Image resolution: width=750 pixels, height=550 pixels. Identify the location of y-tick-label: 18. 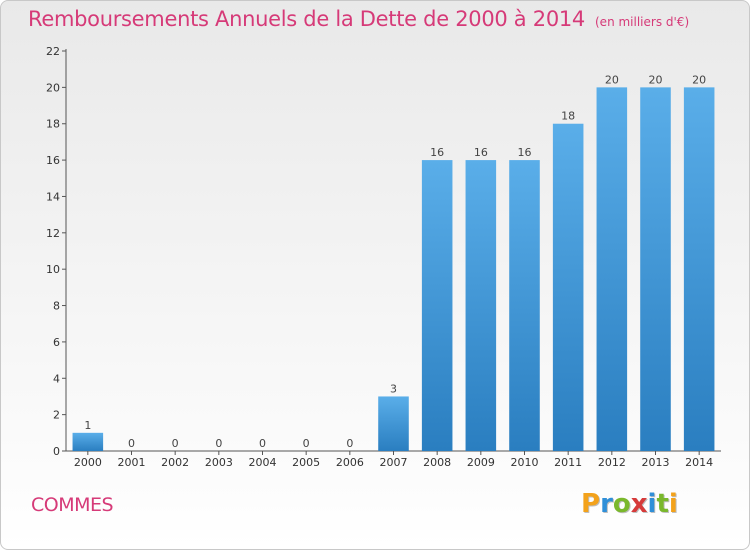
(53, 124).